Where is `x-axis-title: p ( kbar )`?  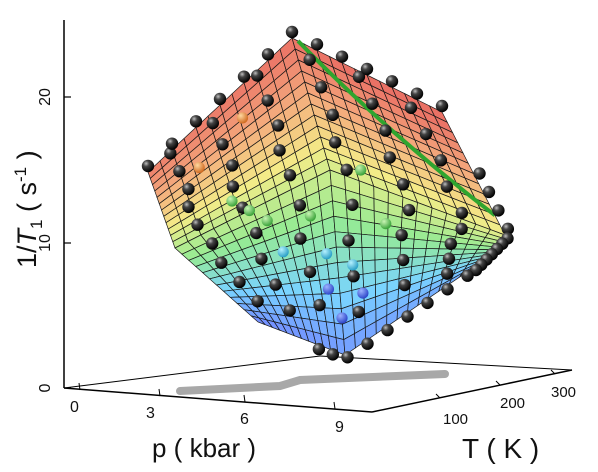 x-axis-title: p ( kbar ) is located at coordinates (204, 448).